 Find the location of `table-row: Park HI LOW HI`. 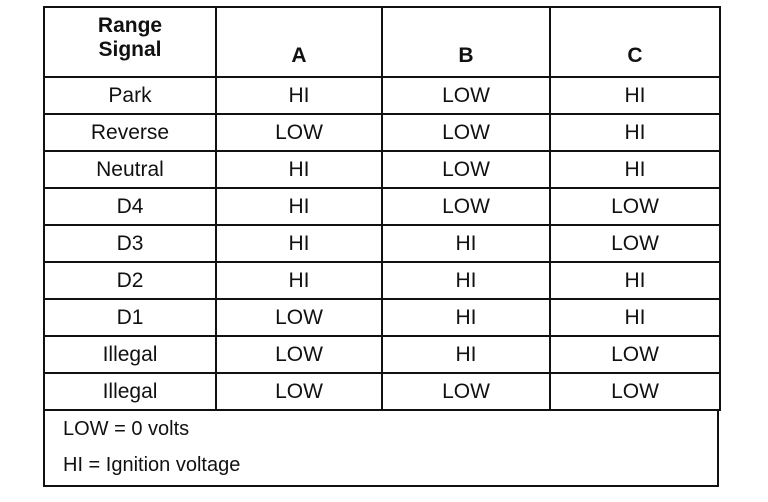

table-row: Park HI LOW HI is located at coordinates (382, 95).